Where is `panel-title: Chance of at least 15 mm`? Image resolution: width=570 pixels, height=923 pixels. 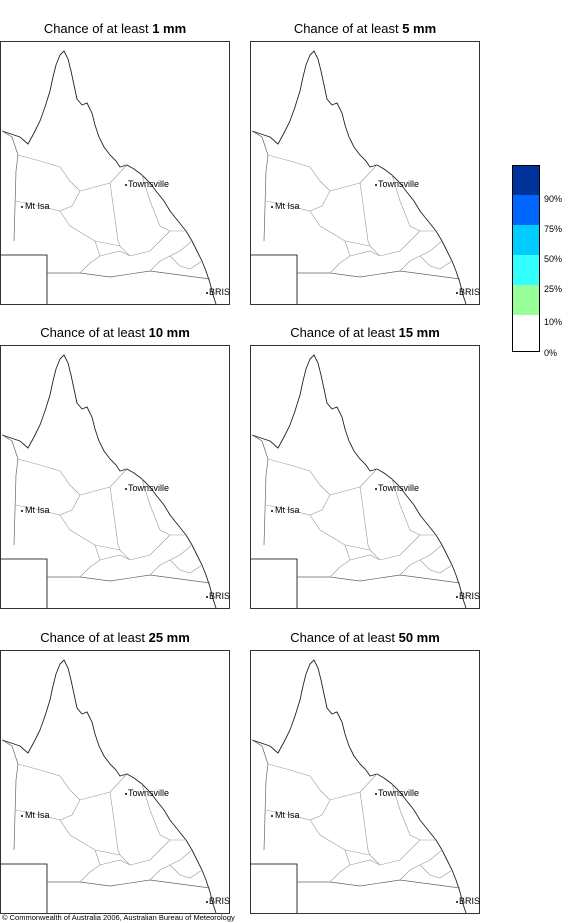 panel-title: Chance of at least 15 mm is located at coordinates (365, 332).